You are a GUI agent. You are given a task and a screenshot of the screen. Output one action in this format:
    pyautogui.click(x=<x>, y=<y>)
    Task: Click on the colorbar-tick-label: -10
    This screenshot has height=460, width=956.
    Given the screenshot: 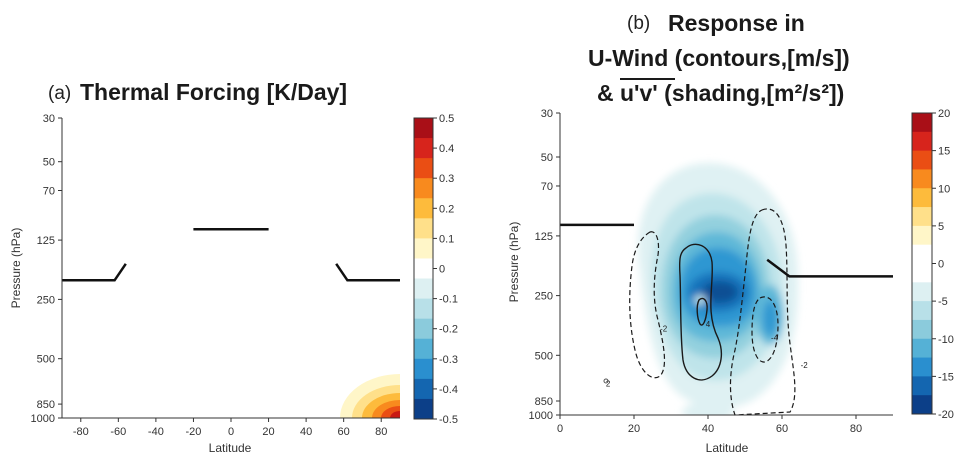 What is the action you would take?
    pyautogui.click(x=946, y=340)
    